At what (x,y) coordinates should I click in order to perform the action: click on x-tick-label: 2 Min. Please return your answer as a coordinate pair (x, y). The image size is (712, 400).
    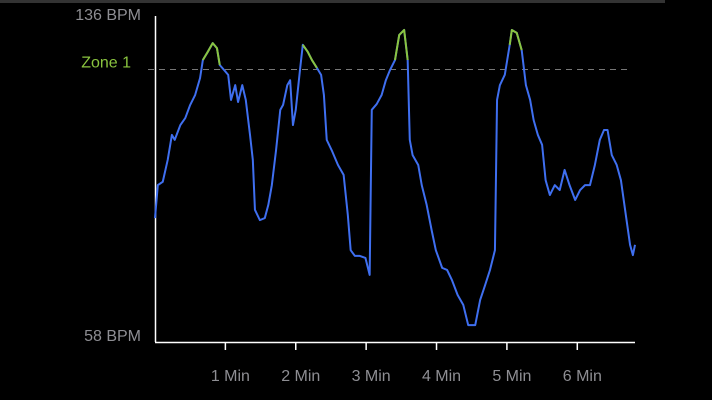
    Looking at the image, I should click on (300, 376).